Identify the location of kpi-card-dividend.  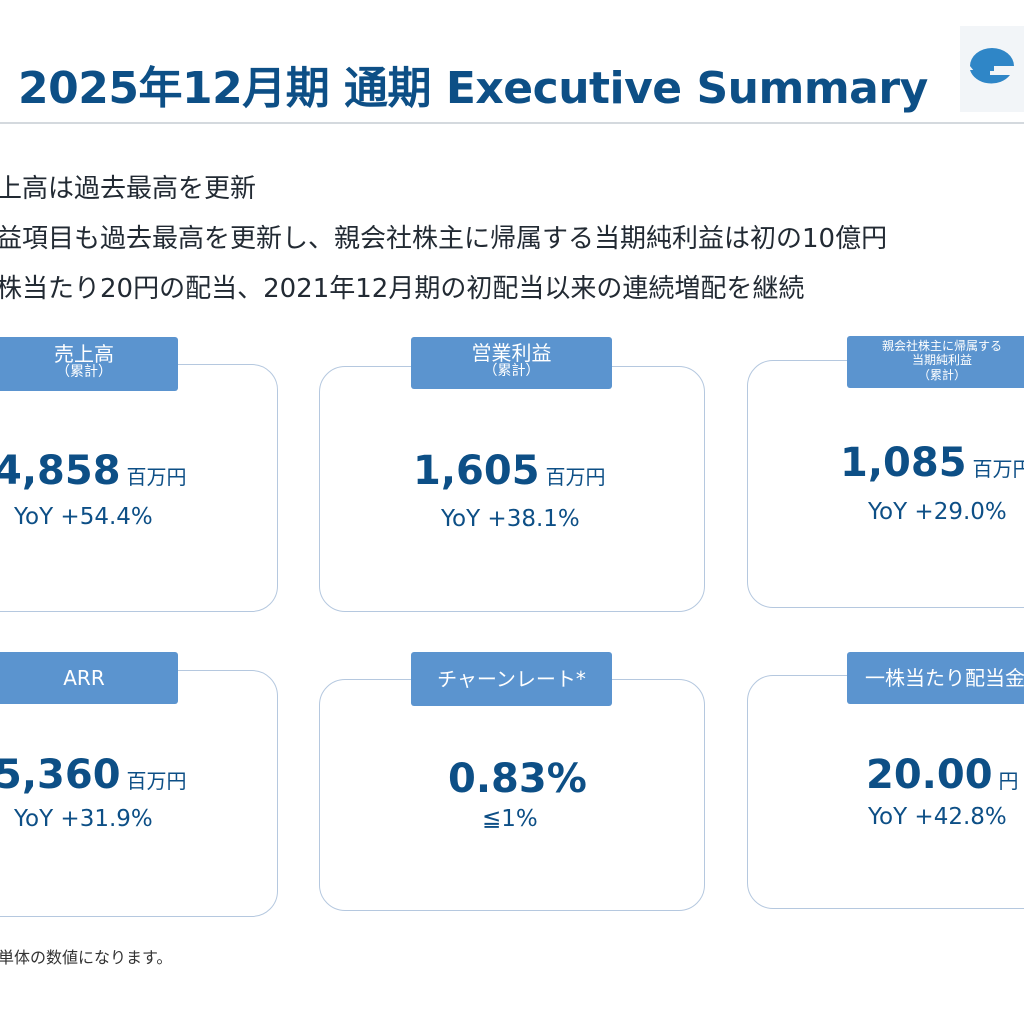
(885, 792).